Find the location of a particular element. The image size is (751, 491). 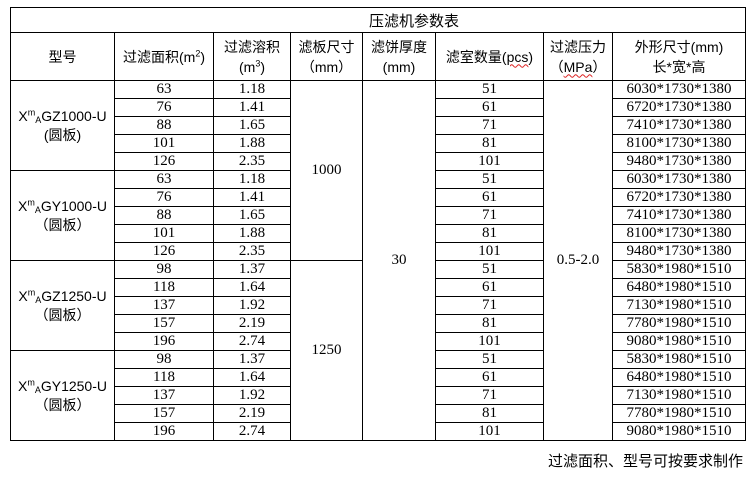

area-cell: 63 is located at coordinates (164, 179).